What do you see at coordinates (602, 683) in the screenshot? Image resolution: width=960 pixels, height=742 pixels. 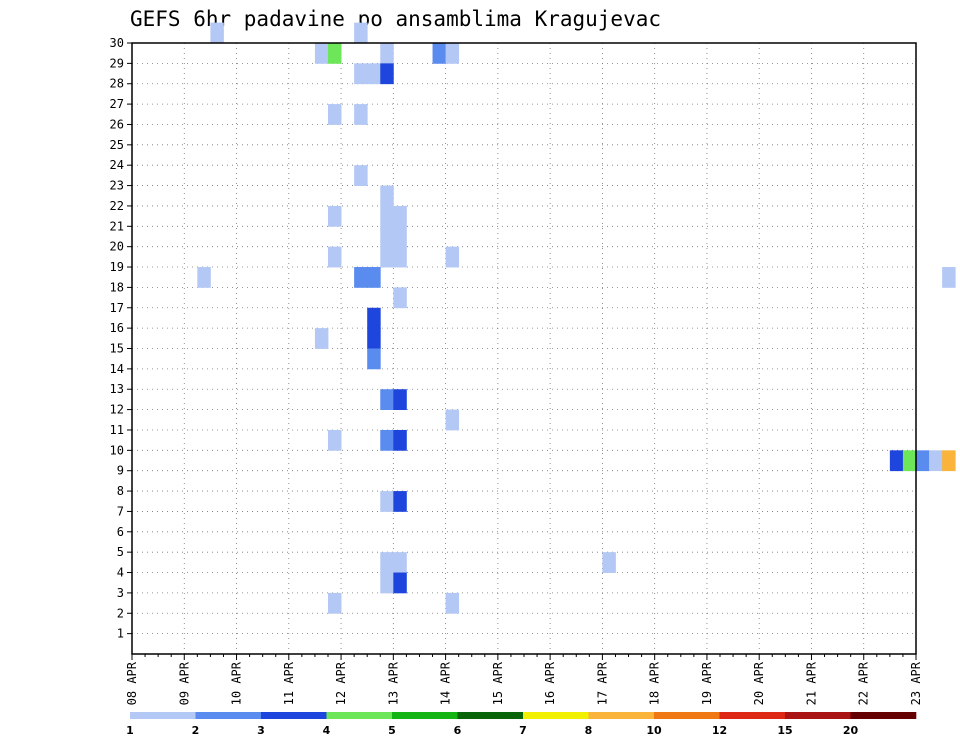 I see `x-tick-label: 17 APR` at bounding box center [602, 683].